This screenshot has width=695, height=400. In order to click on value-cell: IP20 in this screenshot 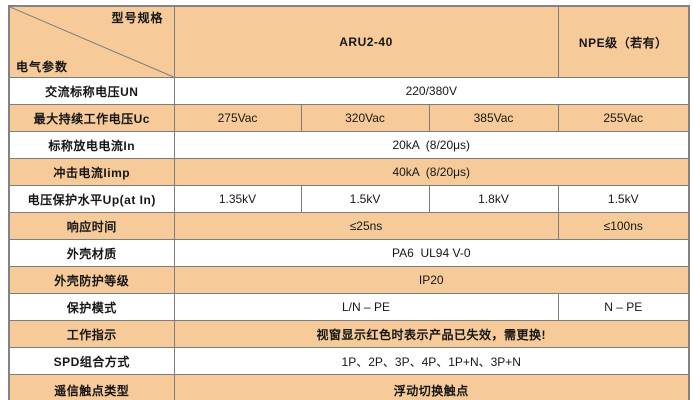, I will do `click(431, 280)`.